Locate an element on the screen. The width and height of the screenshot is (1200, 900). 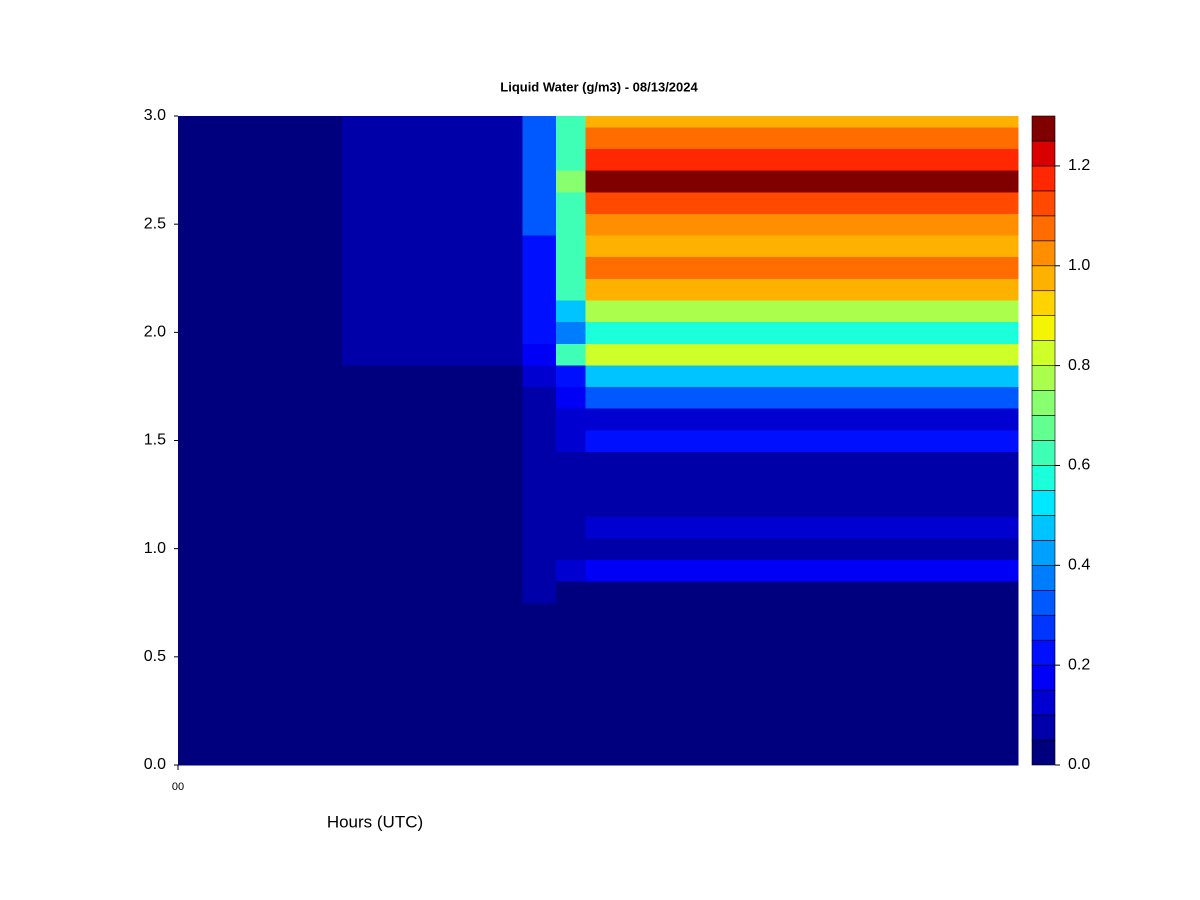
colorbar-tick-label: 1.2 is located at coordinates (1079, 165).